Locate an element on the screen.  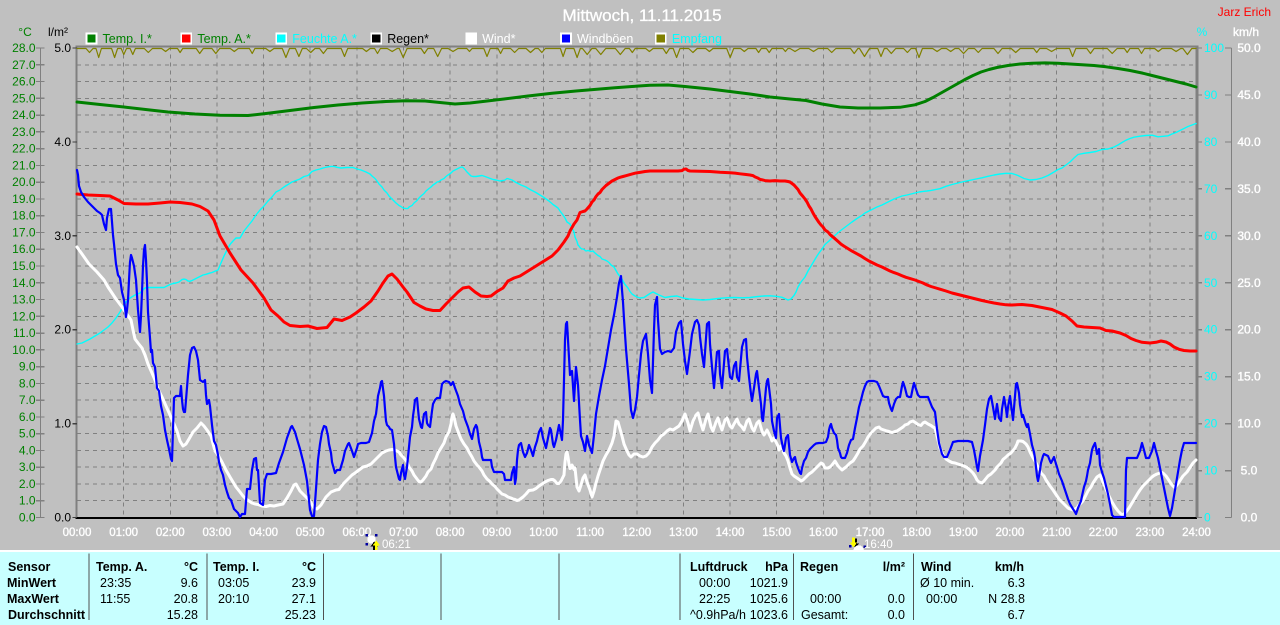
svg-text: 6.7 is located at coordinates (1016, 615).